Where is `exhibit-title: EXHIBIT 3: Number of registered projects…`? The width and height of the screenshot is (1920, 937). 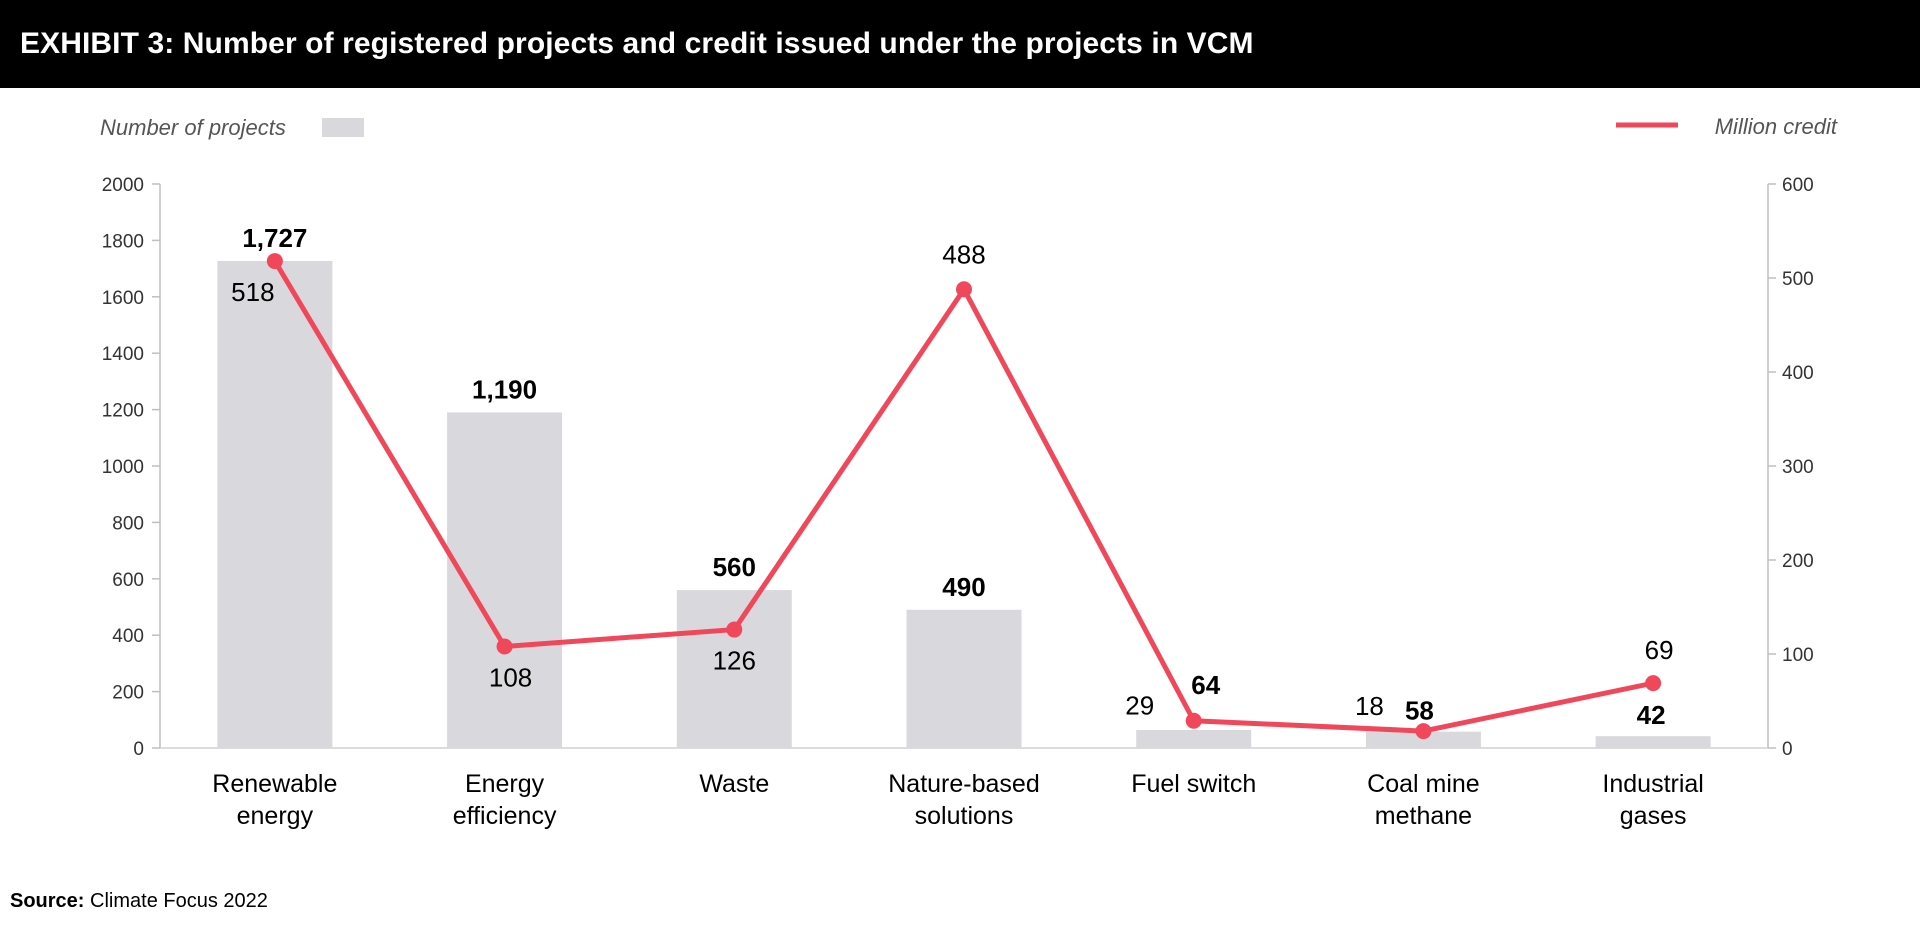
exhibit-title: EXHIBIT 3: Number of registered projects… is located at coordinates (637, 43).